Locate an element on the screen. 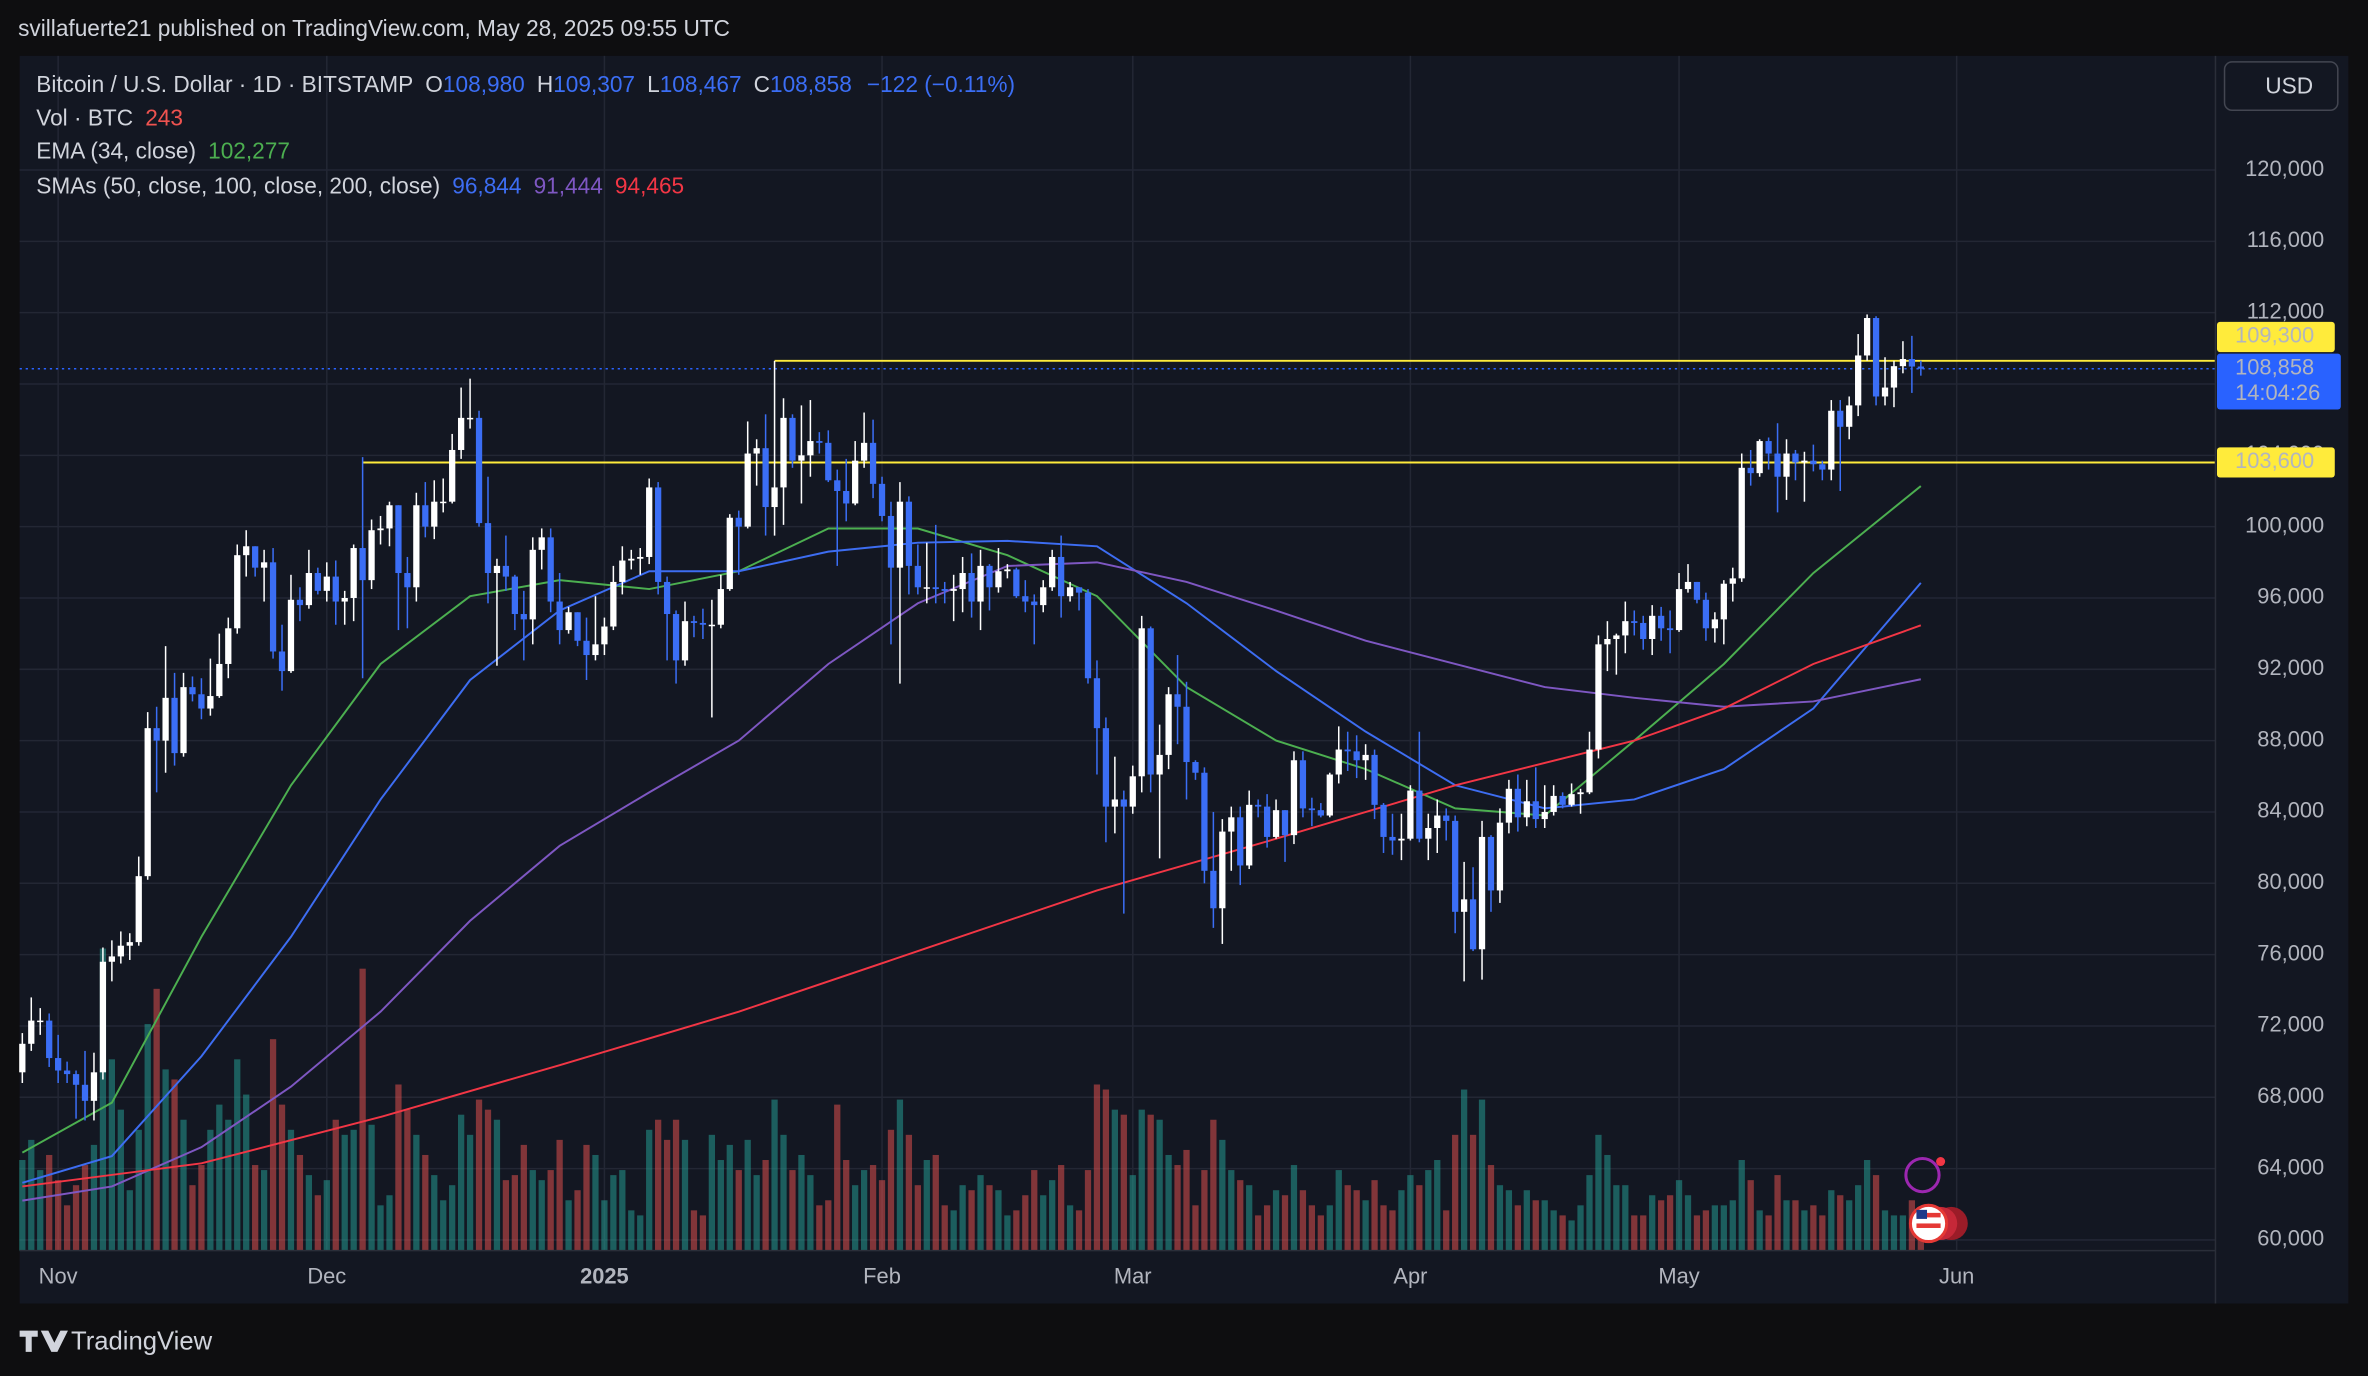 This screenshot has height=1376, width=2368. y-tick-label: 72,000 is located at coordinates (2290, 1024).